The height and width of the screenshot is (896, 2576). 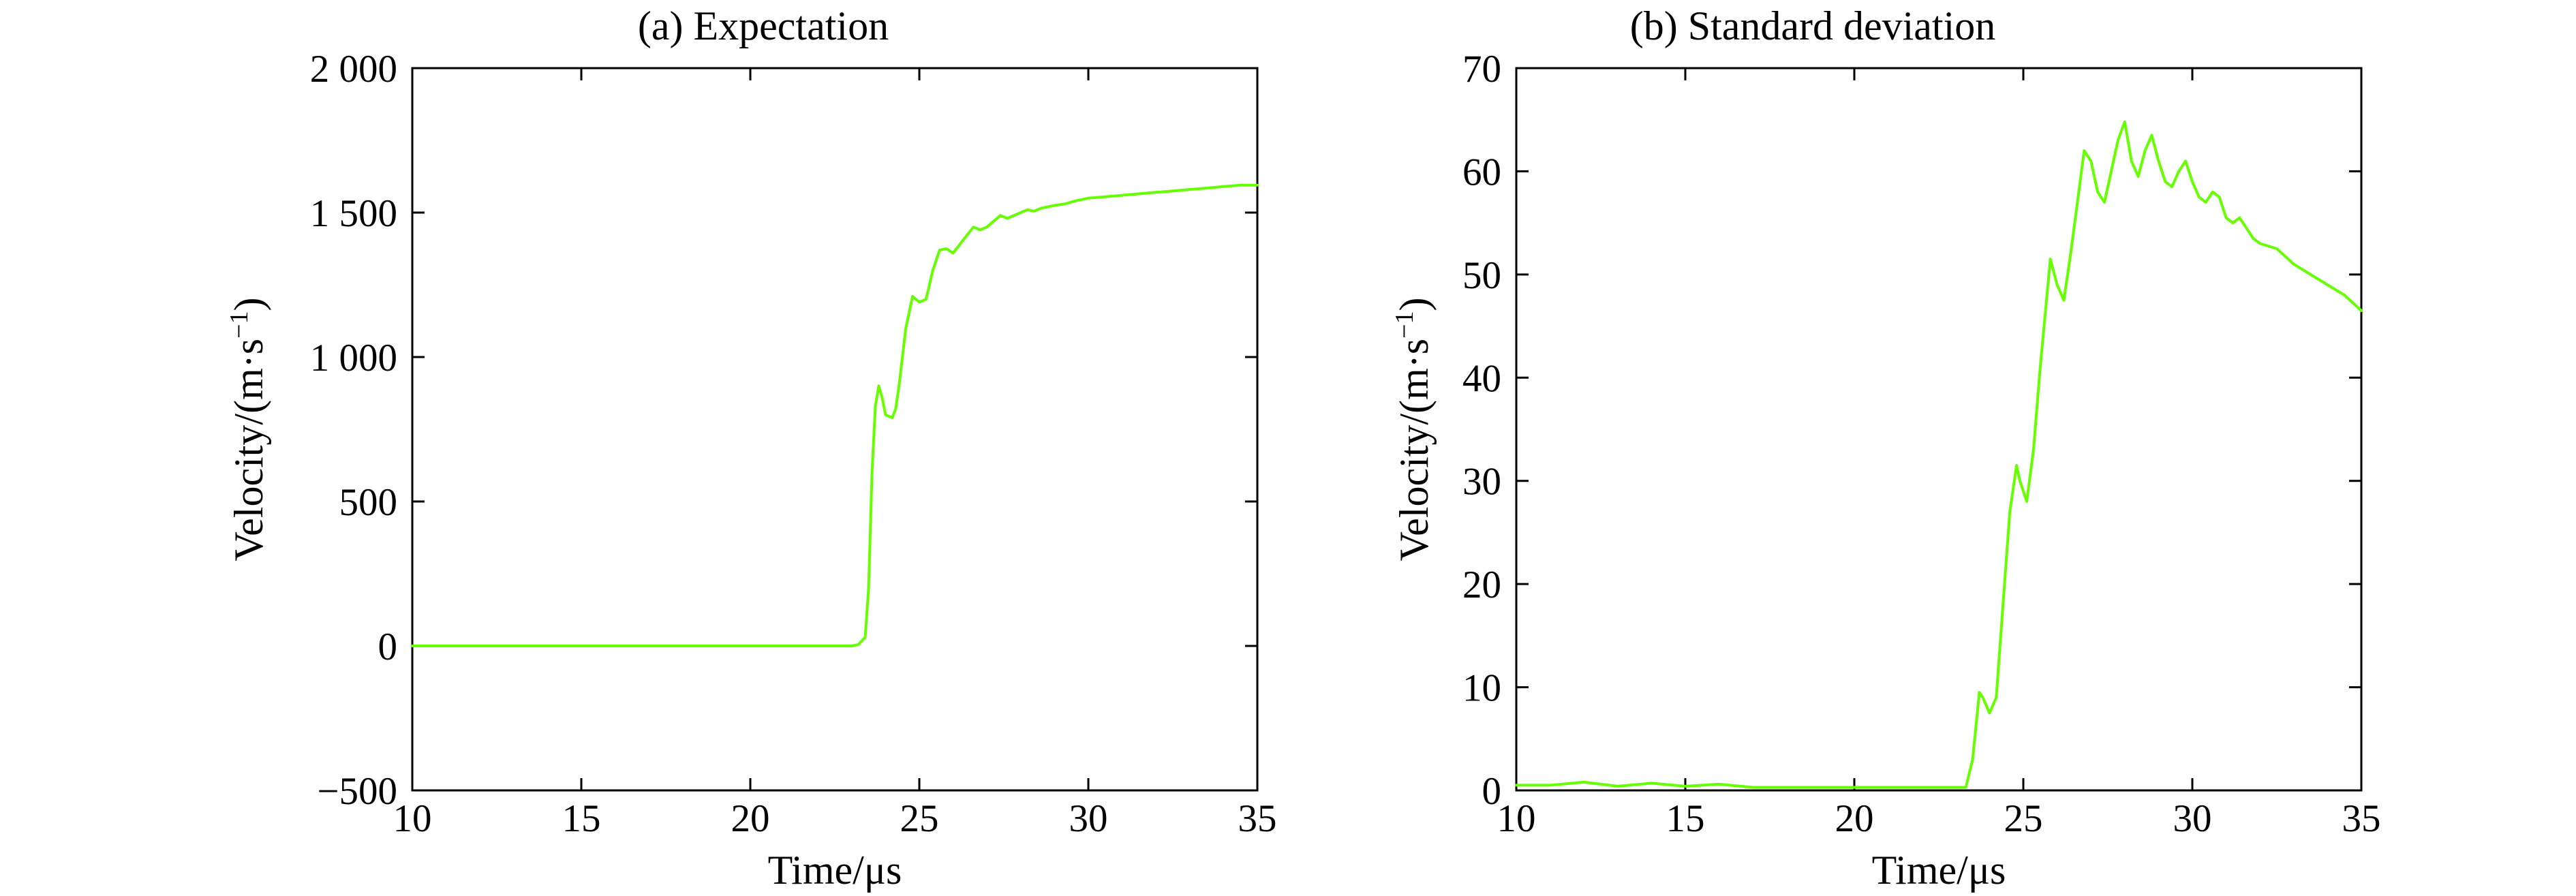 What do you see at coordinates (1481, 275) in the screenshot?
I see `y-tick-label: 50` at bounding box center [1481, 275].